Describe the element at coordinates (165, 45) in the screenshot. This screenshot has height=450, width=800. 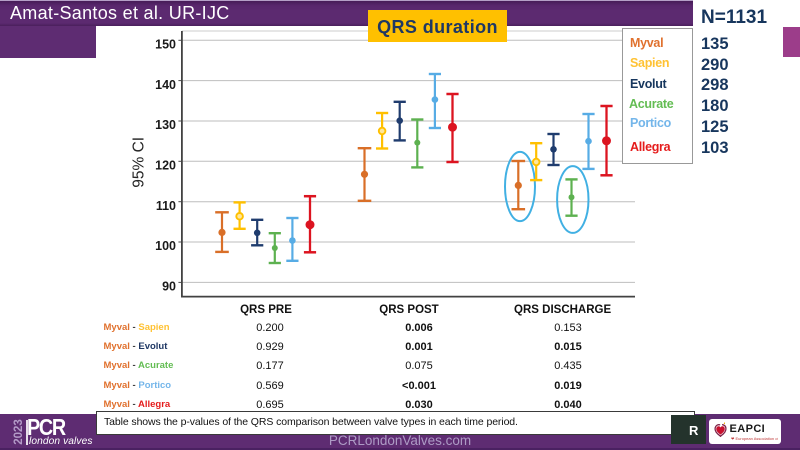
I see `svg-text: 150` at that location.